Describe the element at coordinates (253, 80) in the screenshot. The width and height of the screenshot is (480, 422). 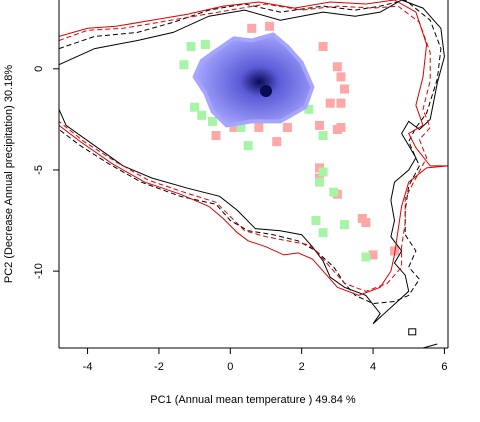
I see `density-surface` at that location.